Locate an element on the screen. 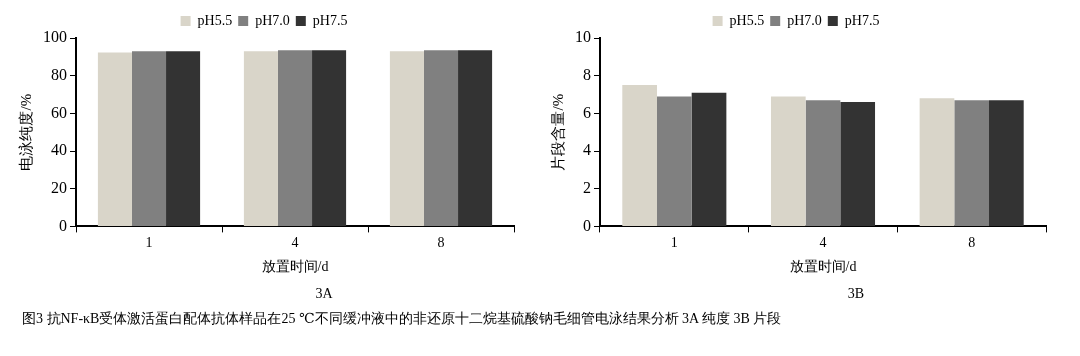 Image resolution: width=1080 pixels, height=356 pixels. y-tick-label: 10 is located at coordinates (583, 37).